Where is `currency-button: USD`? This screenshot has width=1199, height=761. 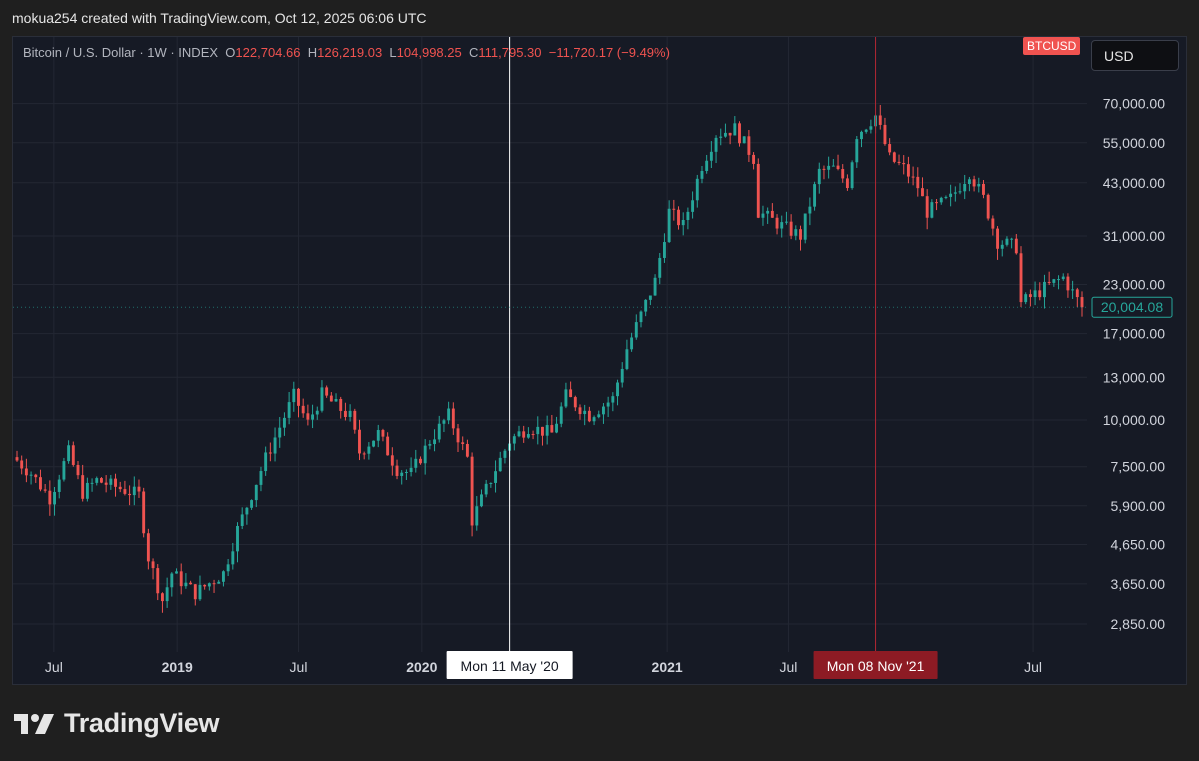 currency-button: USD is located at coordinates (1135, 55).